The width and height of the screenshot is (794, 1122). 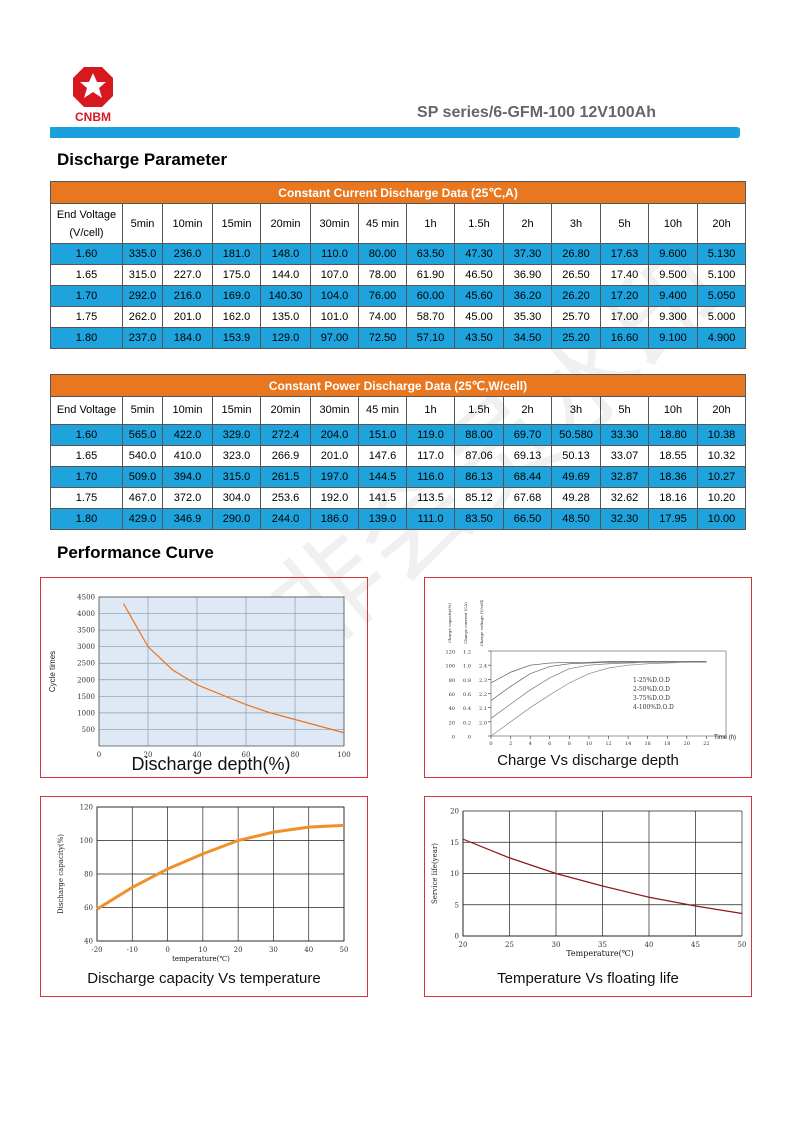 What do you see at coordinates (527, 498) in the screenshot?
I see `cell: 67.68` at bounding box center [527, 498].